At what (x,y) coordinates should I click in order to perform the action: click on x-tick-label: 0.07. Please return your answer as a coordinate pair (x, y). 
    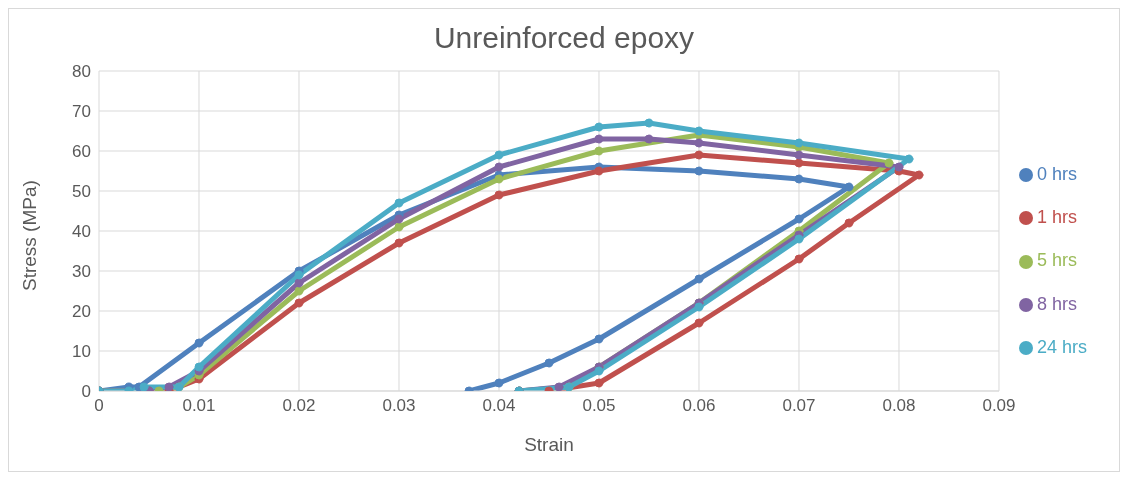
    Looking at the image, I should click on (799, 406).